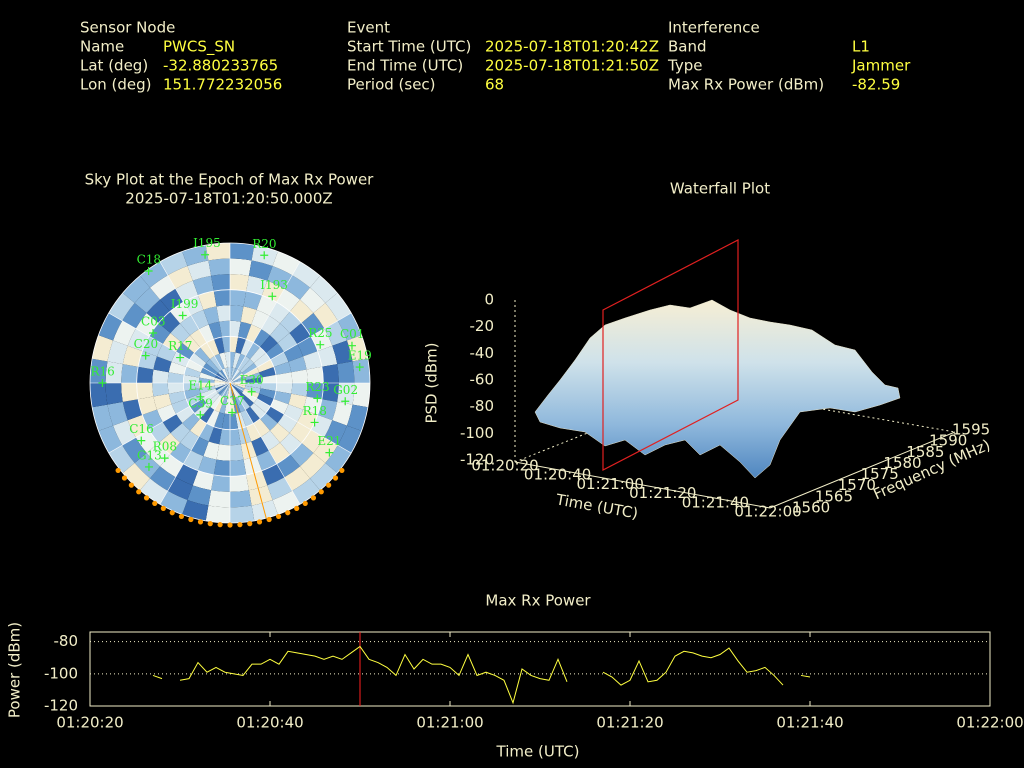 The image size is (1024, 768). Describe the element at coordinates (432, 382) in the screenshot. I see `z-axis-label: PSD (dBm)` at that location.